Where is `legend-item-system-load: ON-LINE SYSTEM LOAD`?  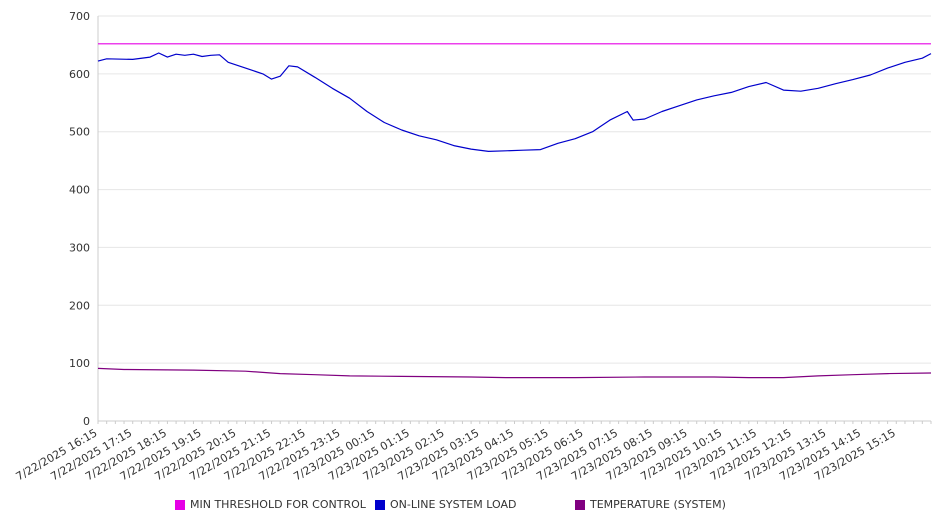 legend-item-system-load: ON-LINE SYSTEM LOAD is located at coordinates (445, 504).